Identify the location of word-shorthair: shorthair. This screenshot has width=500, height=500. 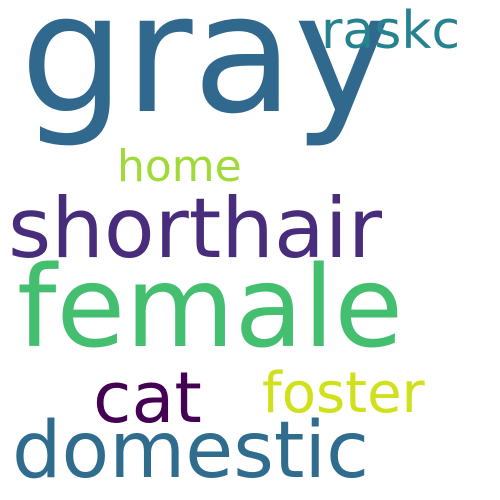
(195, 228).